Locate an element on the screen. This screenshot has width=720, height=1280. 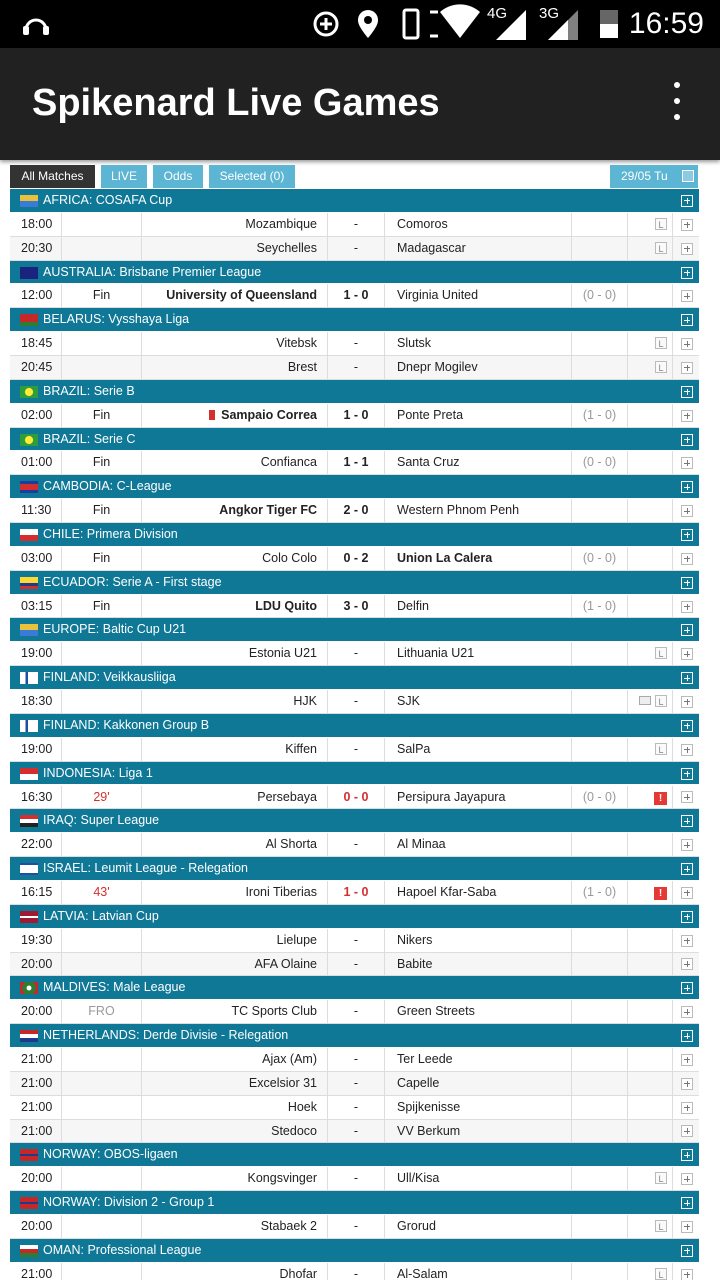
score: - is located at coordinates (356, 1083).